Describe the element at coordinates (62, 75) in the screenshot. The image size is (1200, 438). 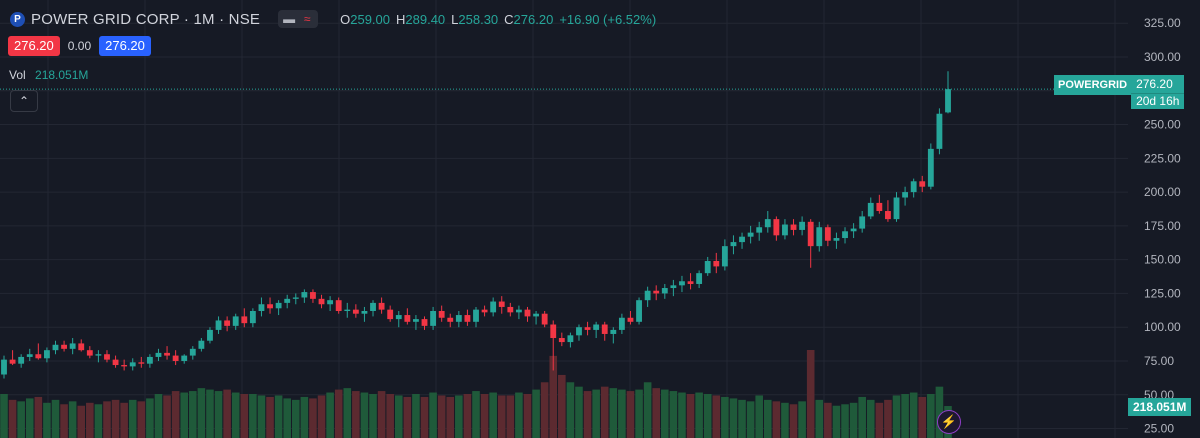
I see `volume-legend-value: 218.051M` at that location.